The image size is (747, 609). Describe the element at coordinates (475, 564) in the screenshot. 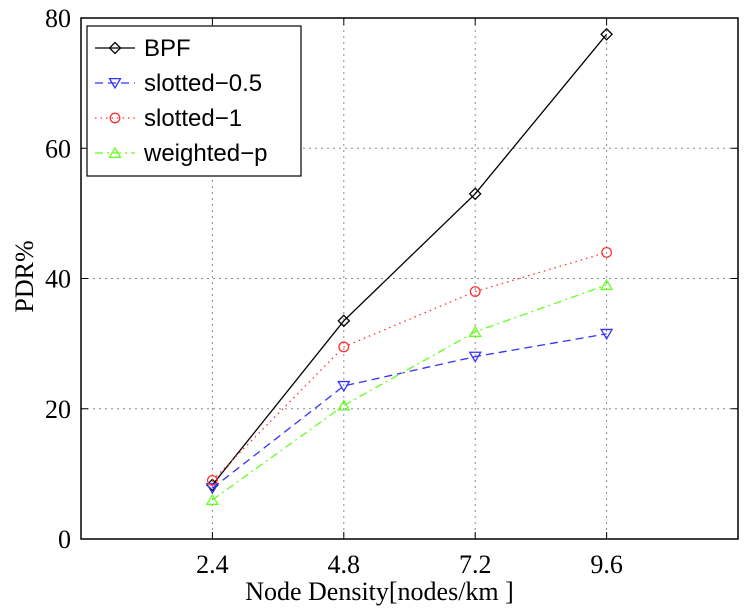

I see `x-tick-label: 7.2` at that location.